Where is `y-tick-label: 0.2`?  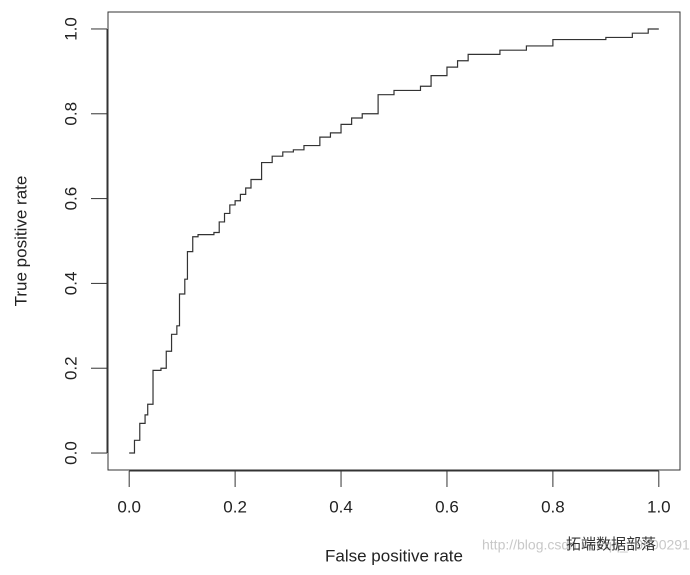
y-tick-label: 0.2 is located at coordinates (70, 368).